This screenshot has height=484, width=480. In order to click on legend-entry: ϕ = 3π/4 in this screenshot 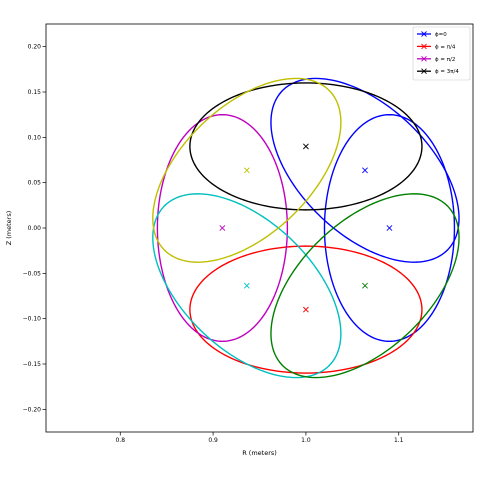, I will do `click(438, 71)`.